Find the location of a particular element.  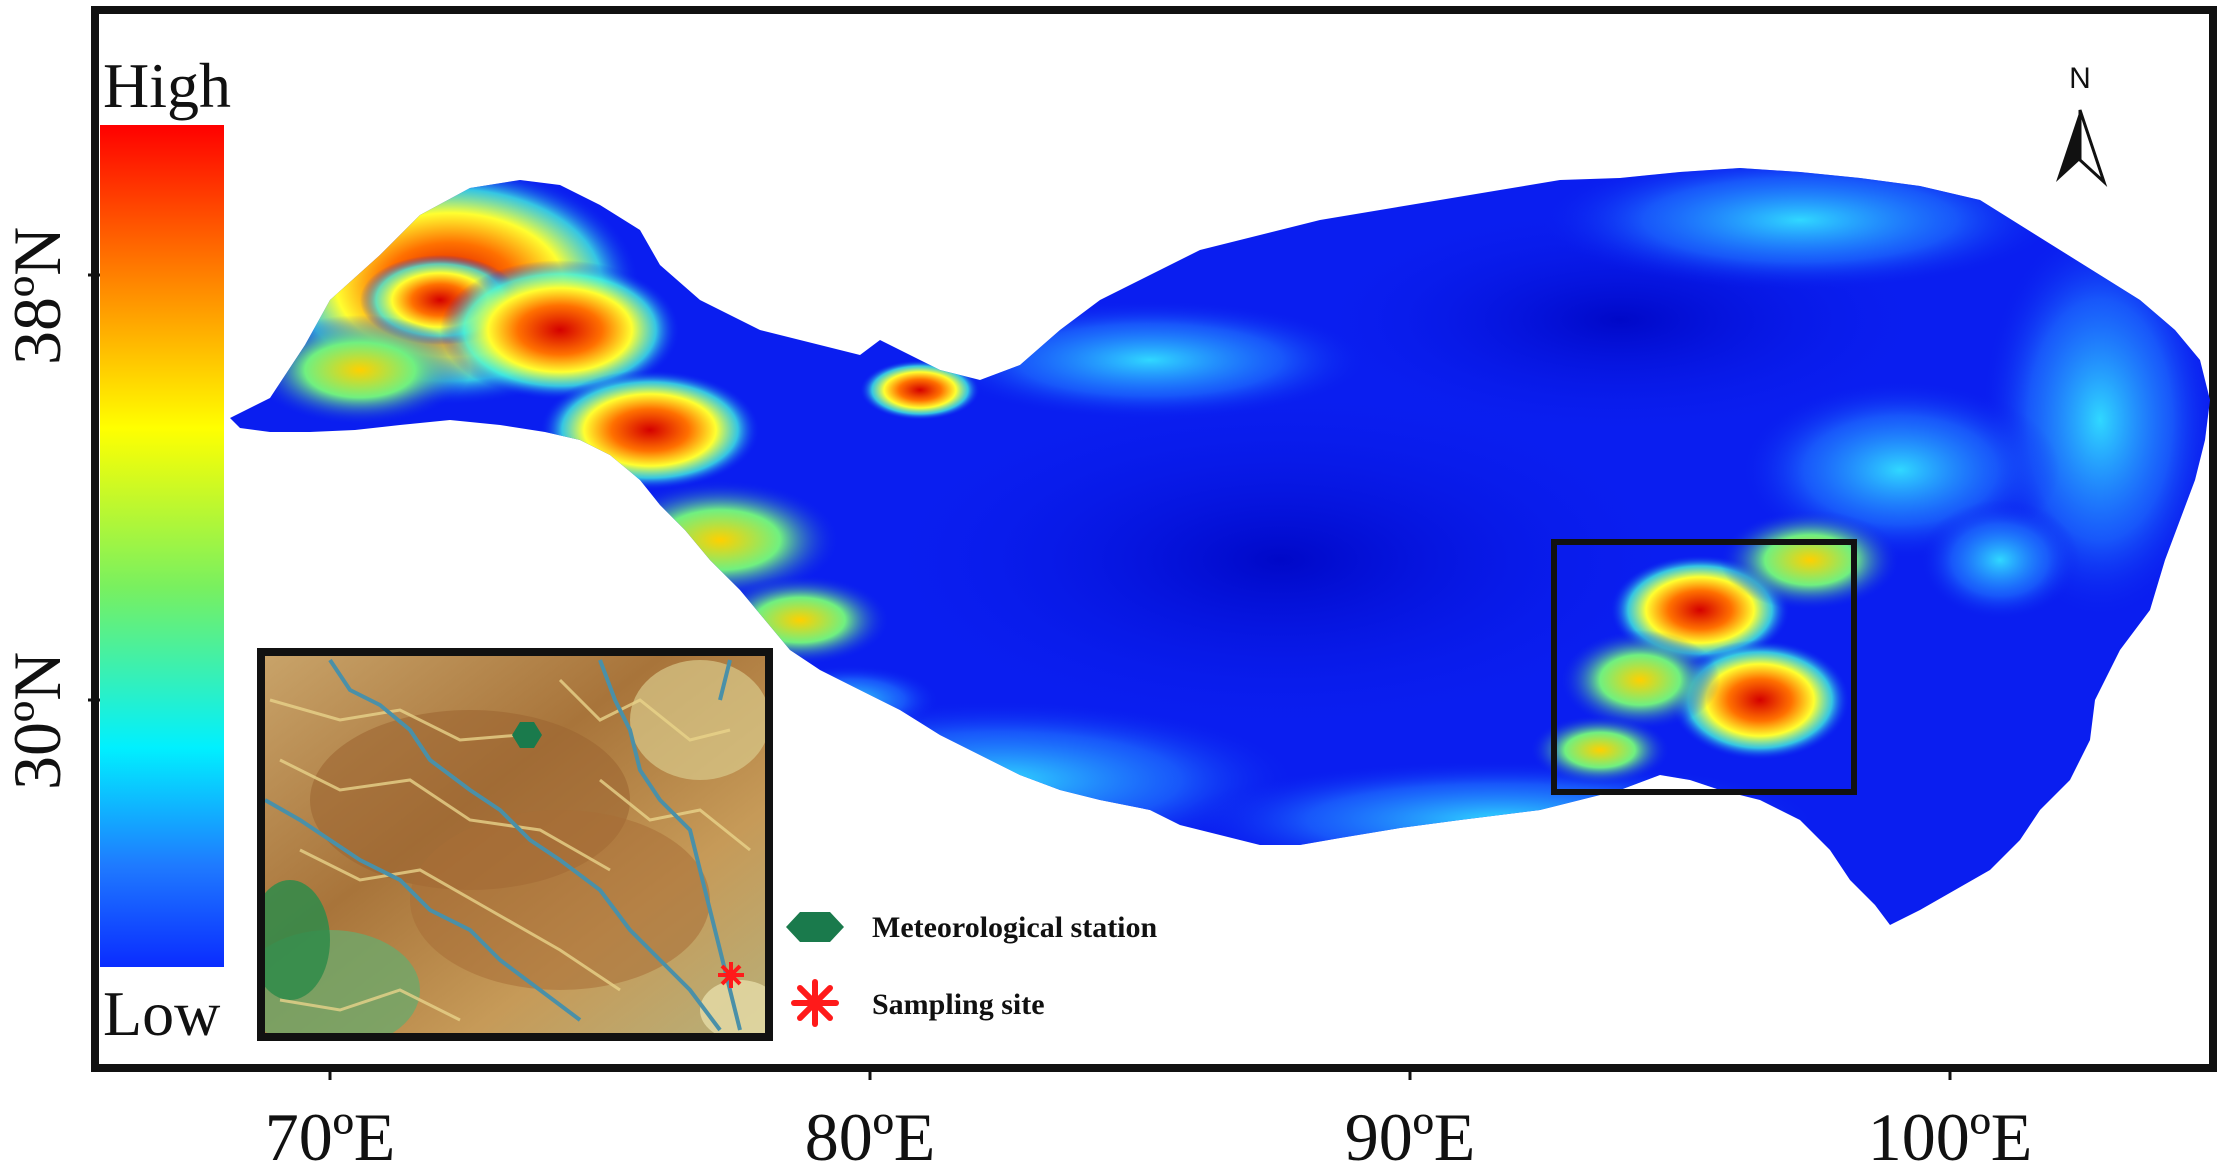

green-hexagon-icon is located at coordinates (815, 927).